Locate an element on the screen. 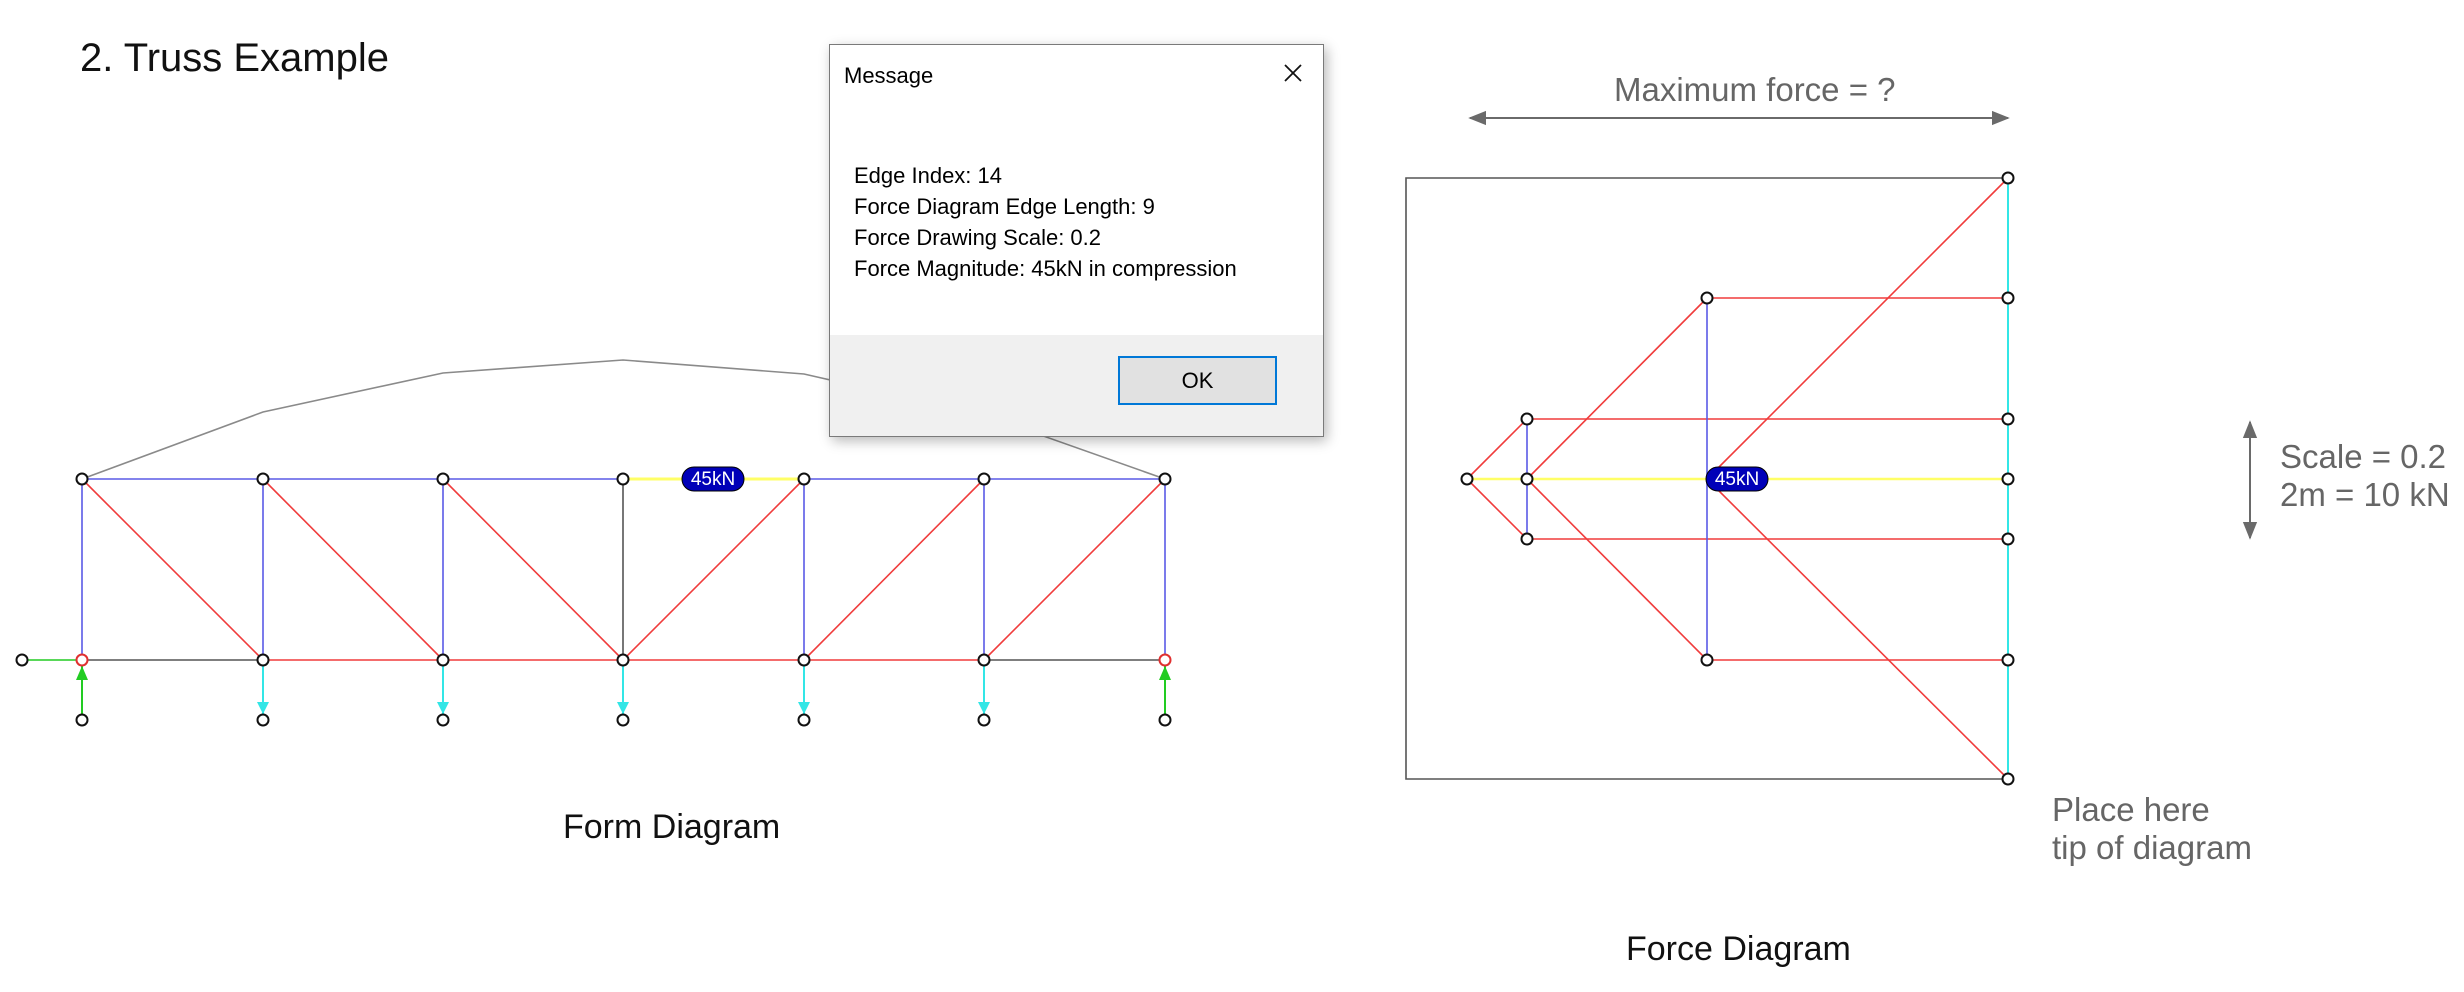 The height and width of the screenshot is (992, 2464). tip-hint-line: Place here is located at coordinates (2131, 809).